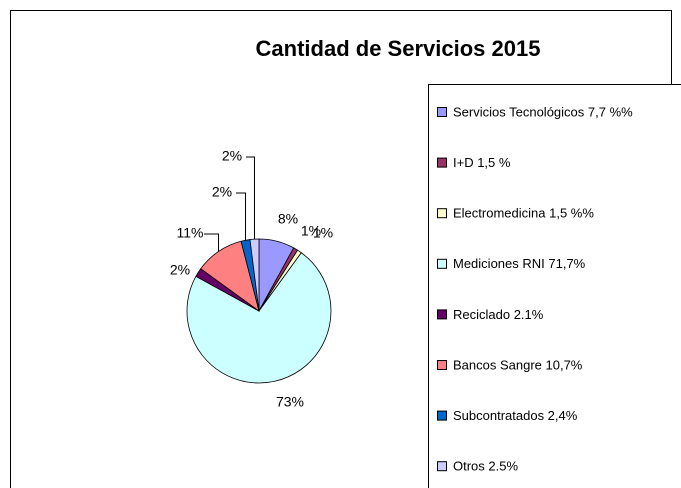 Image resolution: width=681 pixels, height=488 pixels. I want to click on legend-label: Bancos Sangre 10,7%, so click(518, 364).